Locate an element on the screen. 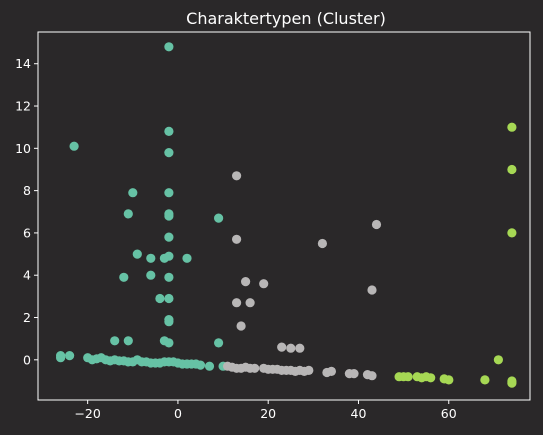  x-tick-label: 40 is located at coordinates (359, 413).